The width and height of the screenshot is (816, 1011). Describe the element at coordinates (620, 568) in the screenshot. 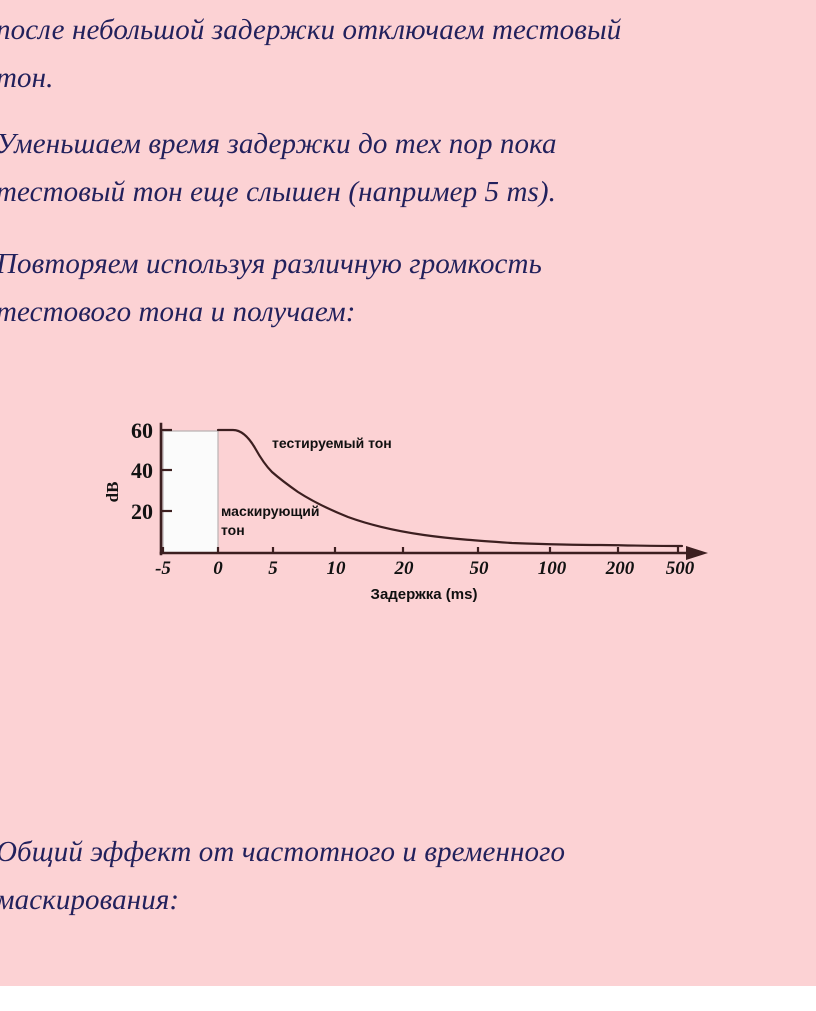

I see `x-tick-label-200: 200` at that location.